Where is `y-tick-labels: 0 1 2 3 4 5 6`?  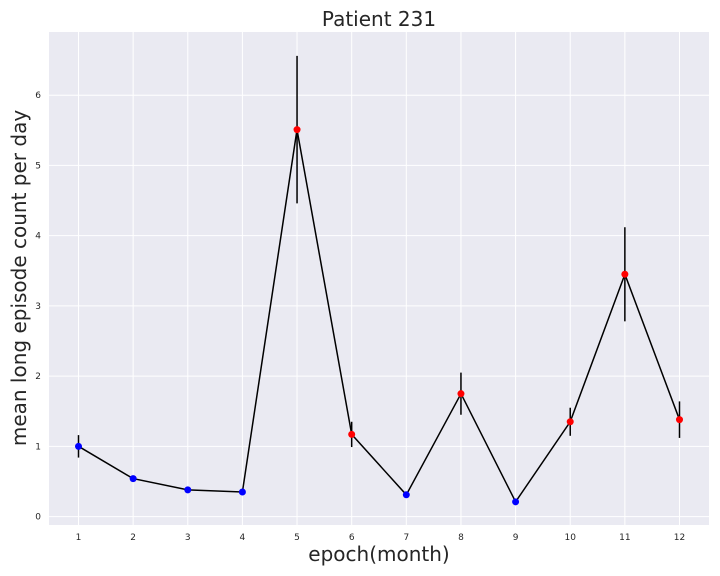 y-tick-labels: 0 1 2 3 4 5 6 is located at coordinates (38, 306).